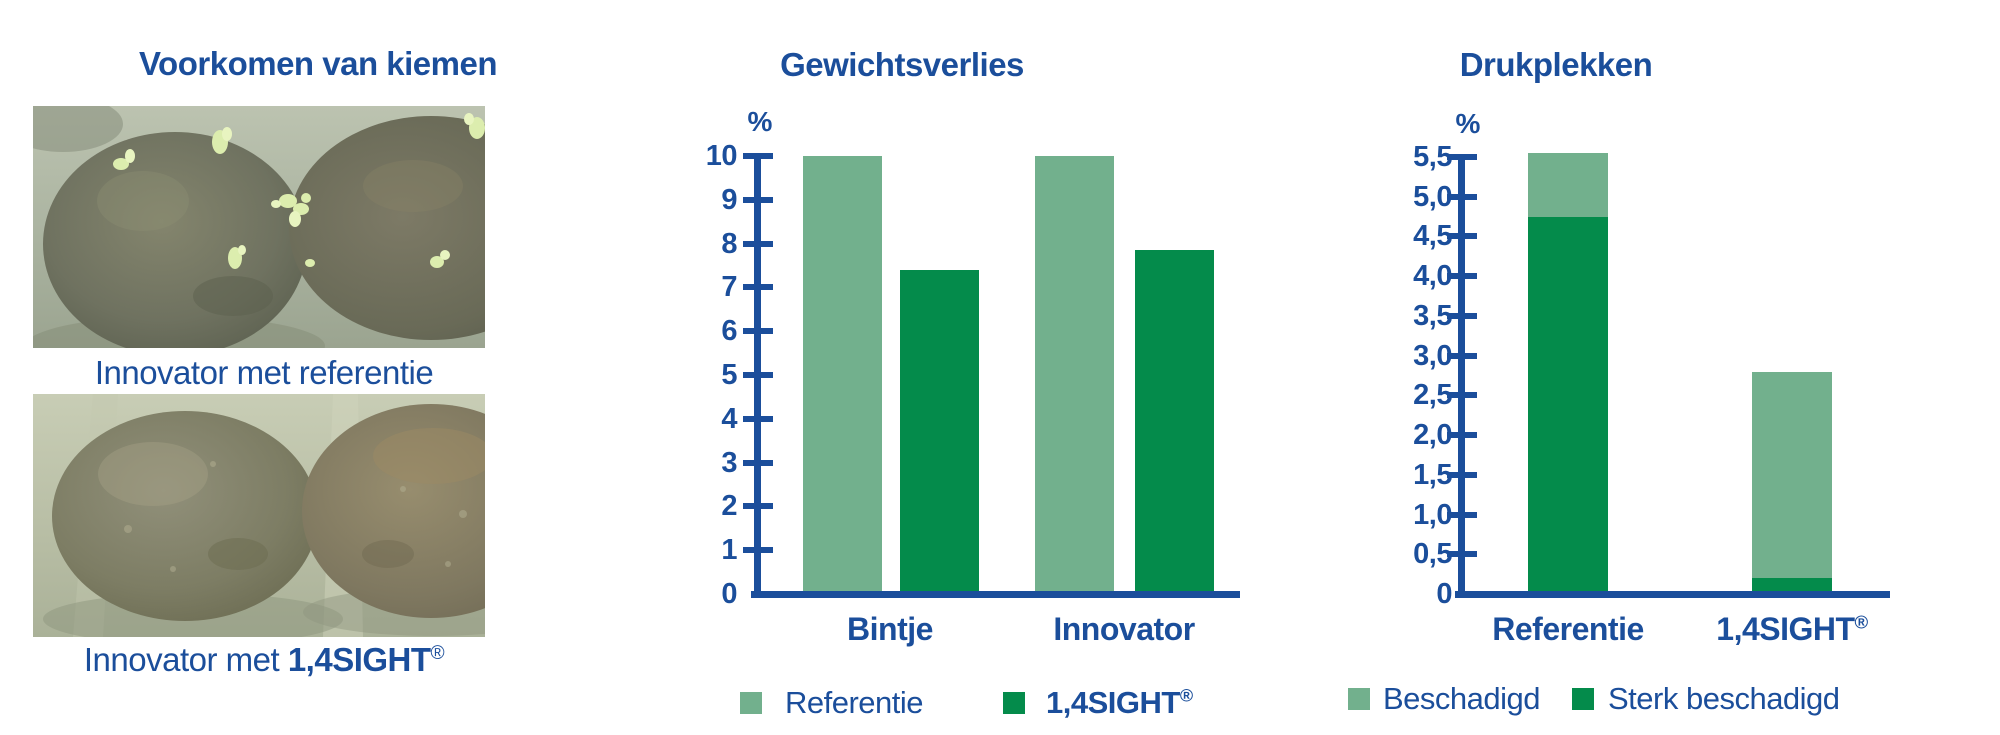 The width and height of the screenshot is (2000, 735). Describe the element at coordinates (1583, 699) in the screenshot. I see `chart2-legend-swatch-sterk-beschadigd` at that location.